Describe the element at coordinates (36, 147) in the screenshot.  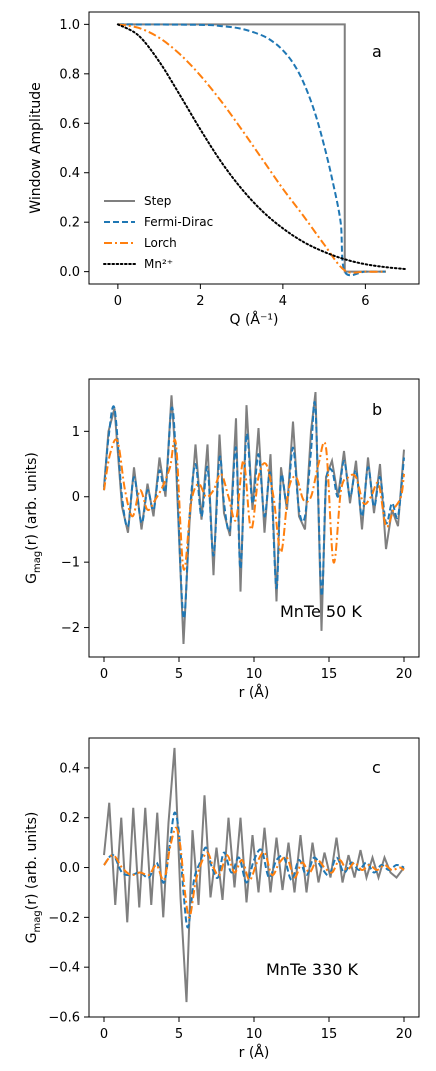
I see `y-axis-label: Window Amplitude` at that location.